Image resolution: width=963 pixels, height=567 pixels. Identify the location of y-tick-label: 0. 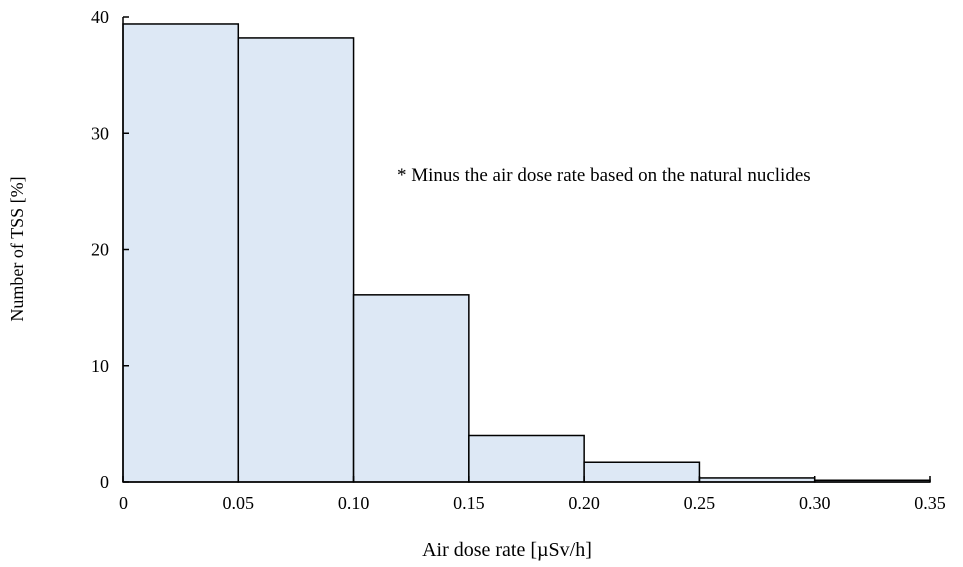
(104, 482).